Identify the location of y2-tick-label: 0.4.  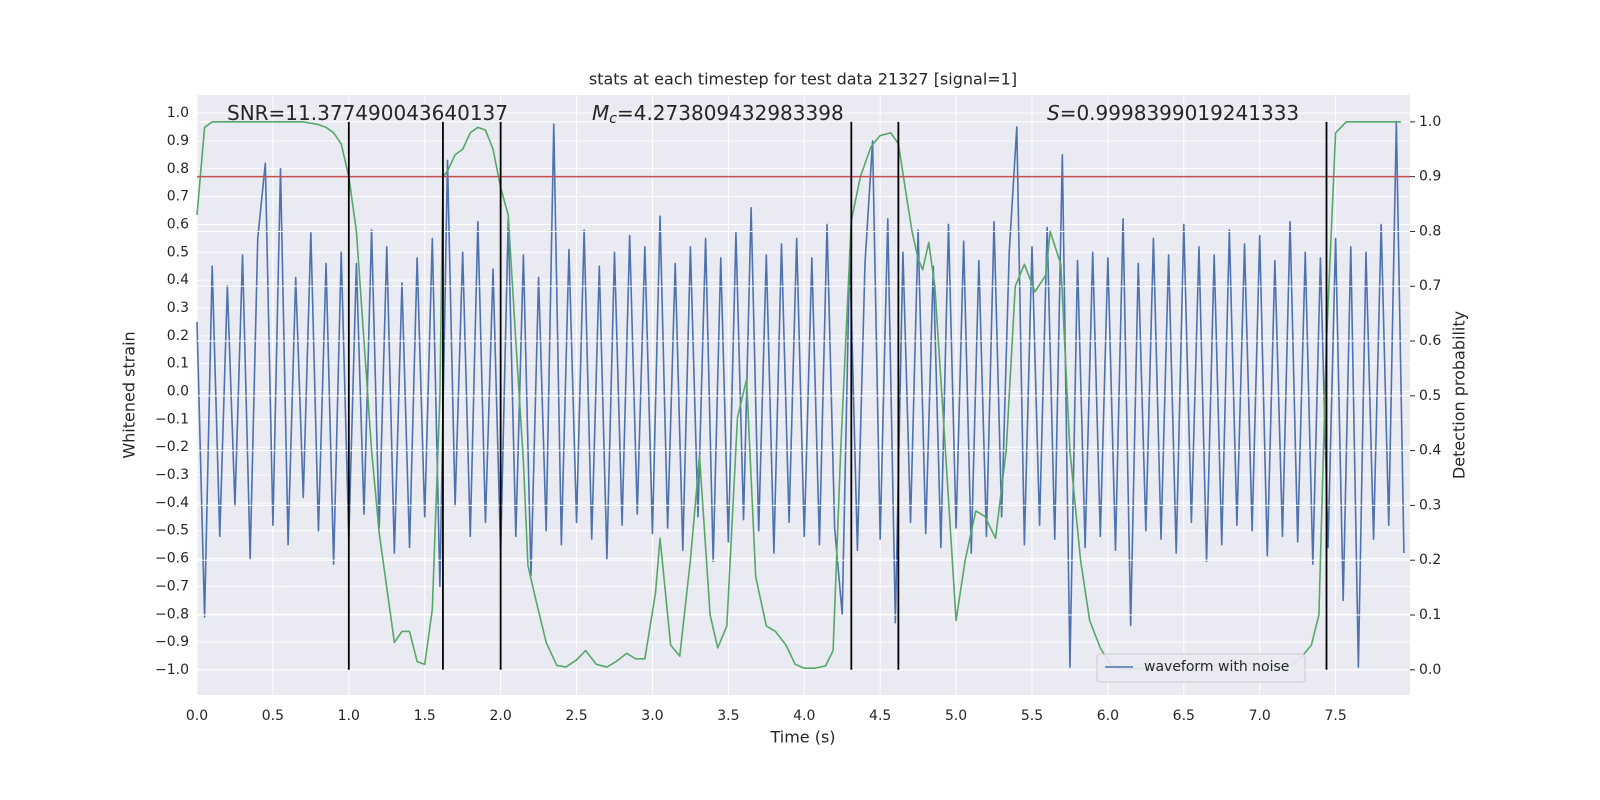
(1430, 451).